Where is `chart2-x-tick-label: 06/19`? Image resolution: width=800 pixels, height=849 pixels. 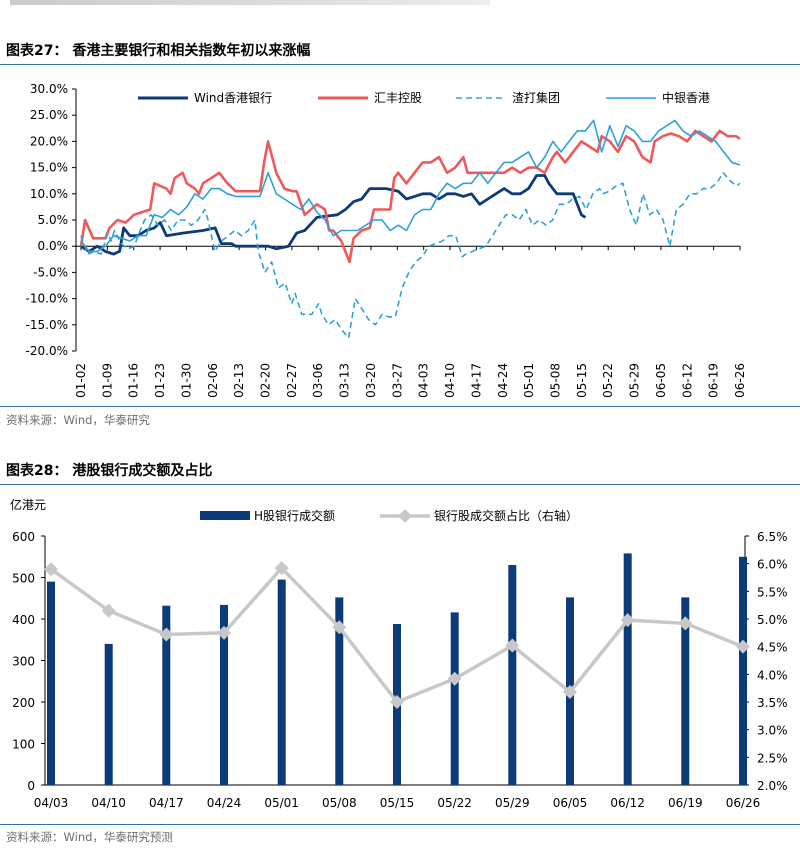
chart2-x-tick-label: 06/19 is located at coordinates (685, 803).